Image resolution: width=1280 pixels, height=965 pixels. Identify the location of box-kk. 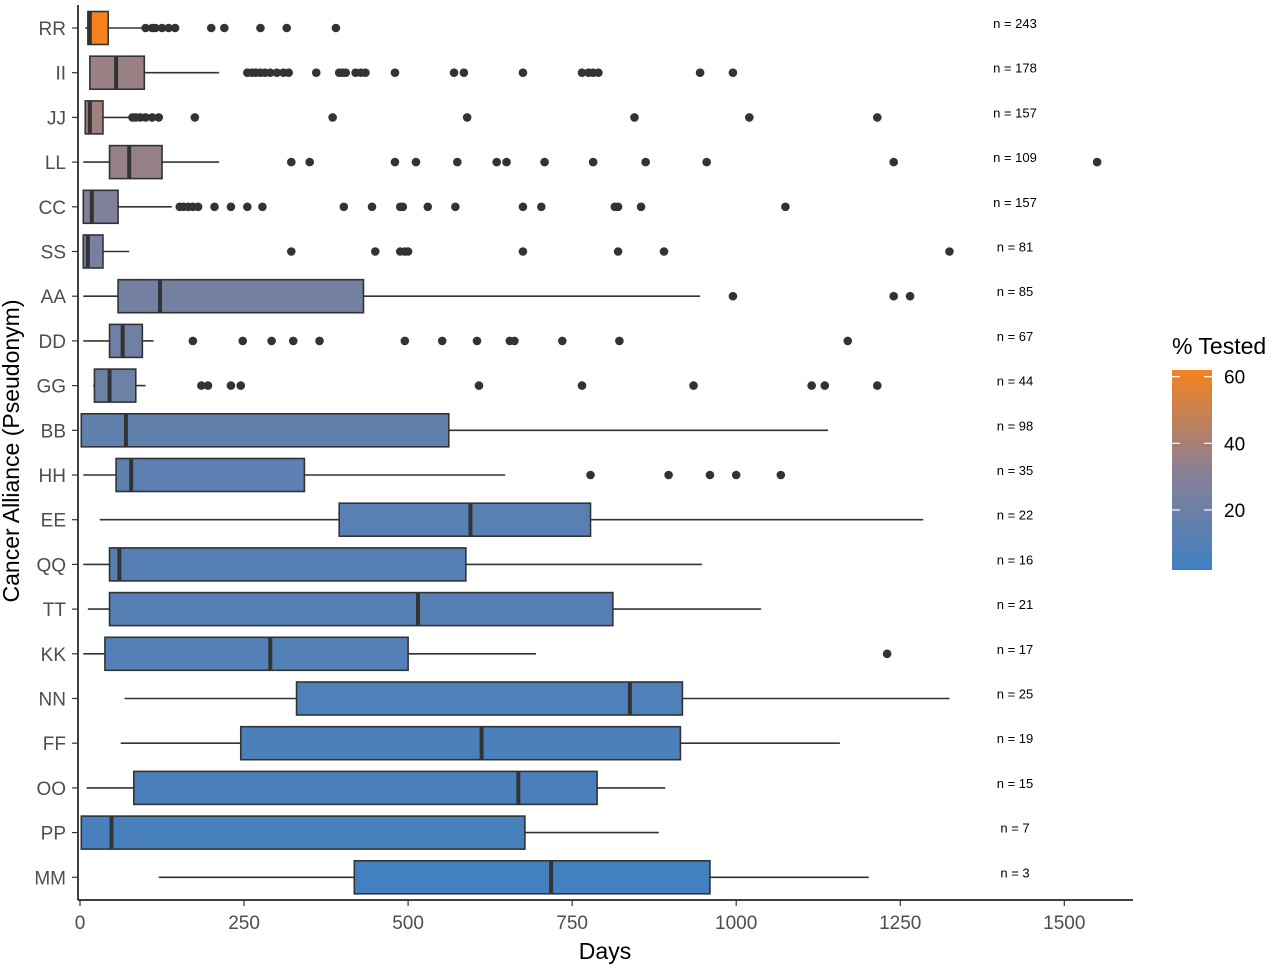
(487, 654).